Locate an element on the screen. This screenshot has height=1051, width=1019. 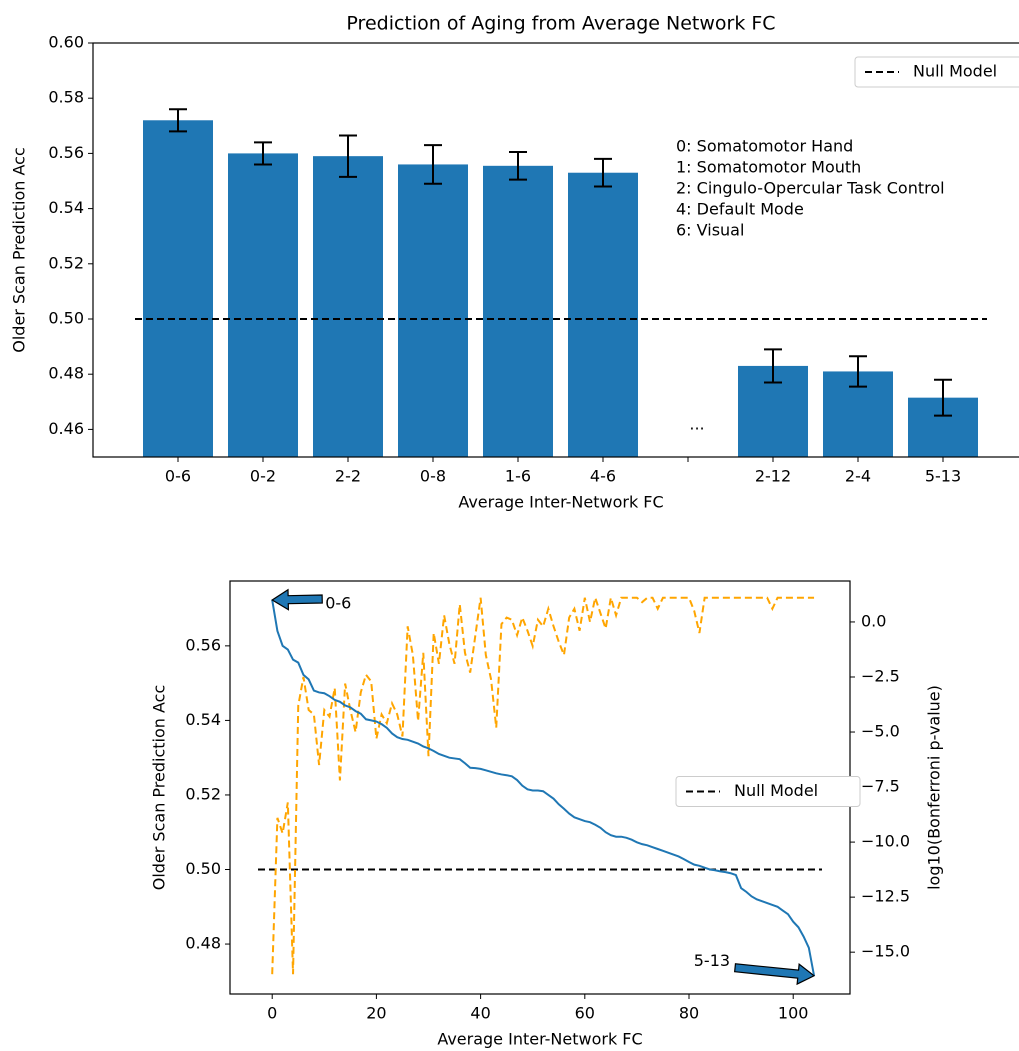
x-tick-label: 0 is located at coordinates (272, 1013).